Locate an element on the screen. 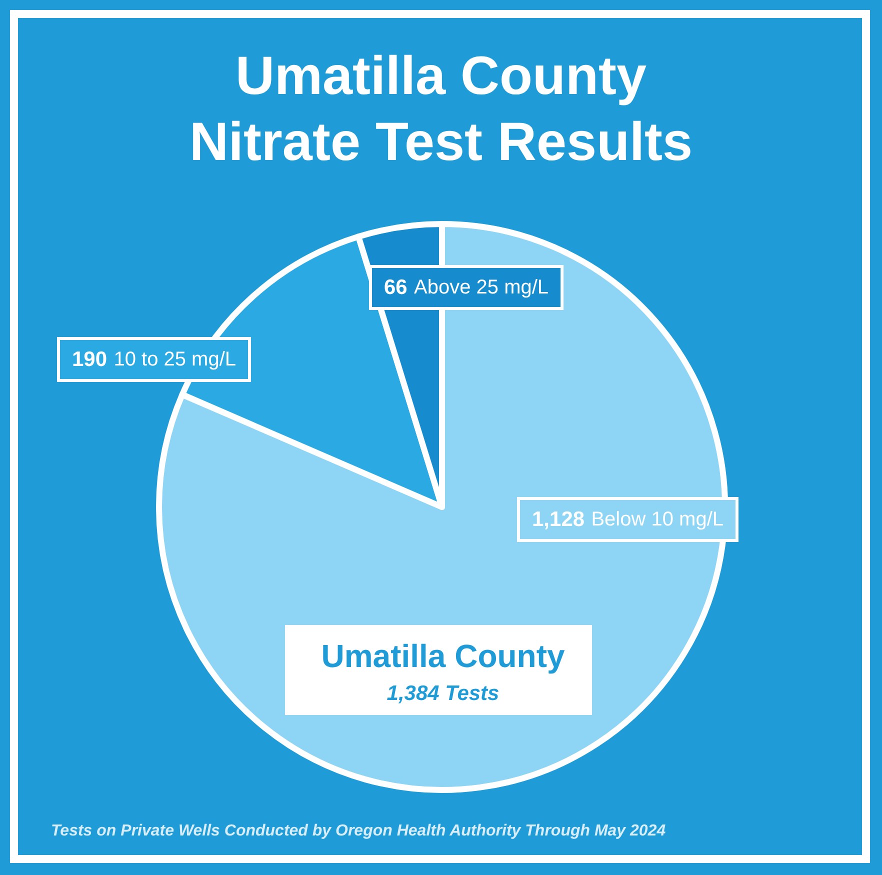 The width and height of the screenshot is (882, 875). text: Tests on Private Wells Conducted by Oregon Health Authority Through May 2024 is located at coordinates (358, 831).